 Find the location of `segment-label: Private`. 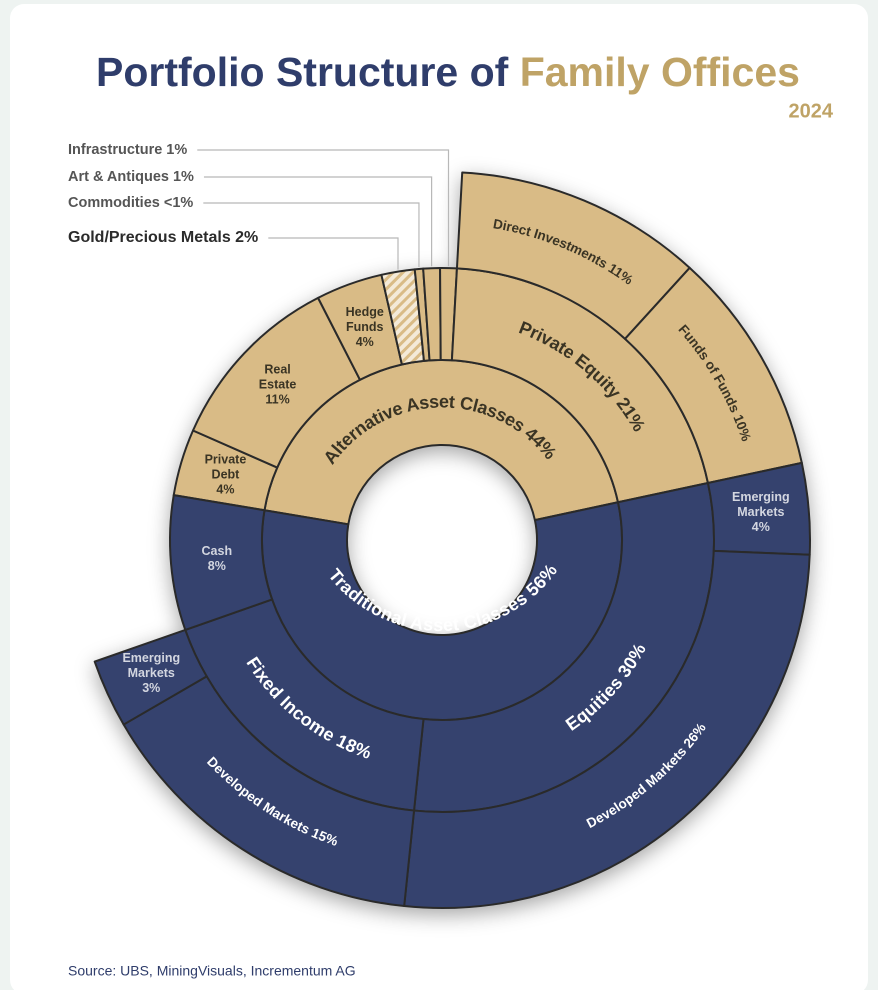

segment-label: Private is located at coordinates (226, 460).